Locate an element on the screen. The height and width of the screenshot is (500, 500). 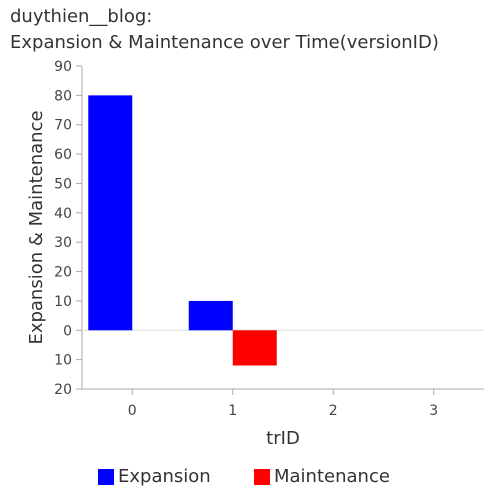
x-tick-label: 3 is located at coordinates (433, 411).